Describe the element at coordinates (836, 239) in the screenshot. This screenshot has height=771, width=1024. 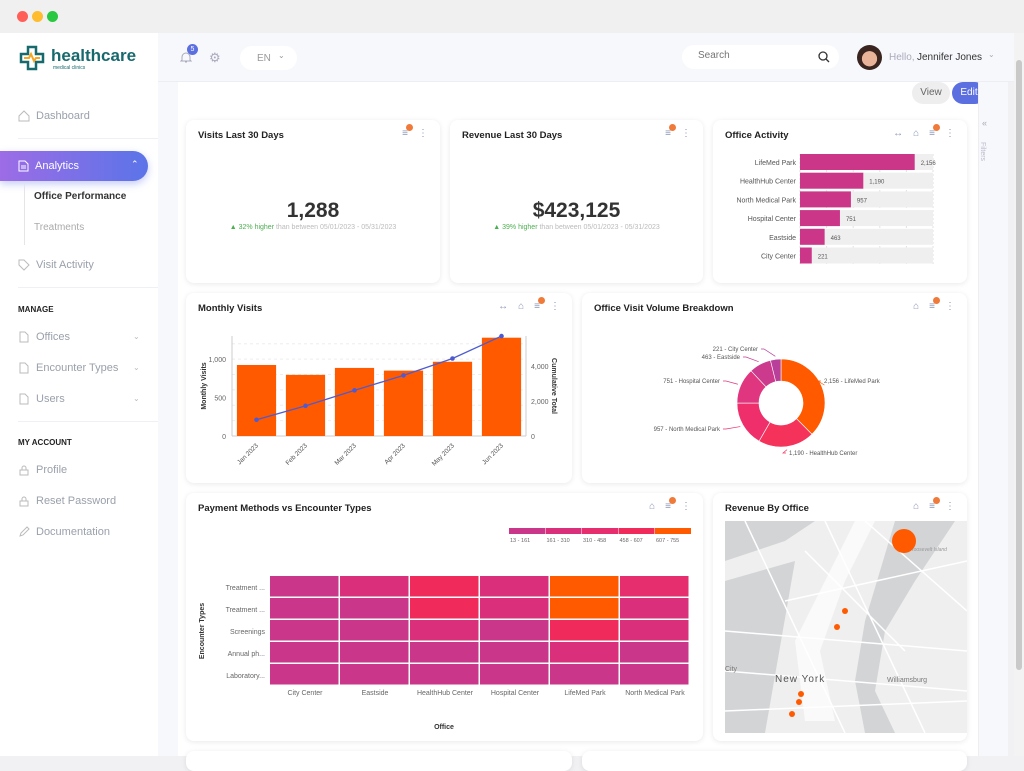
I see `data-label: 463` at that location.